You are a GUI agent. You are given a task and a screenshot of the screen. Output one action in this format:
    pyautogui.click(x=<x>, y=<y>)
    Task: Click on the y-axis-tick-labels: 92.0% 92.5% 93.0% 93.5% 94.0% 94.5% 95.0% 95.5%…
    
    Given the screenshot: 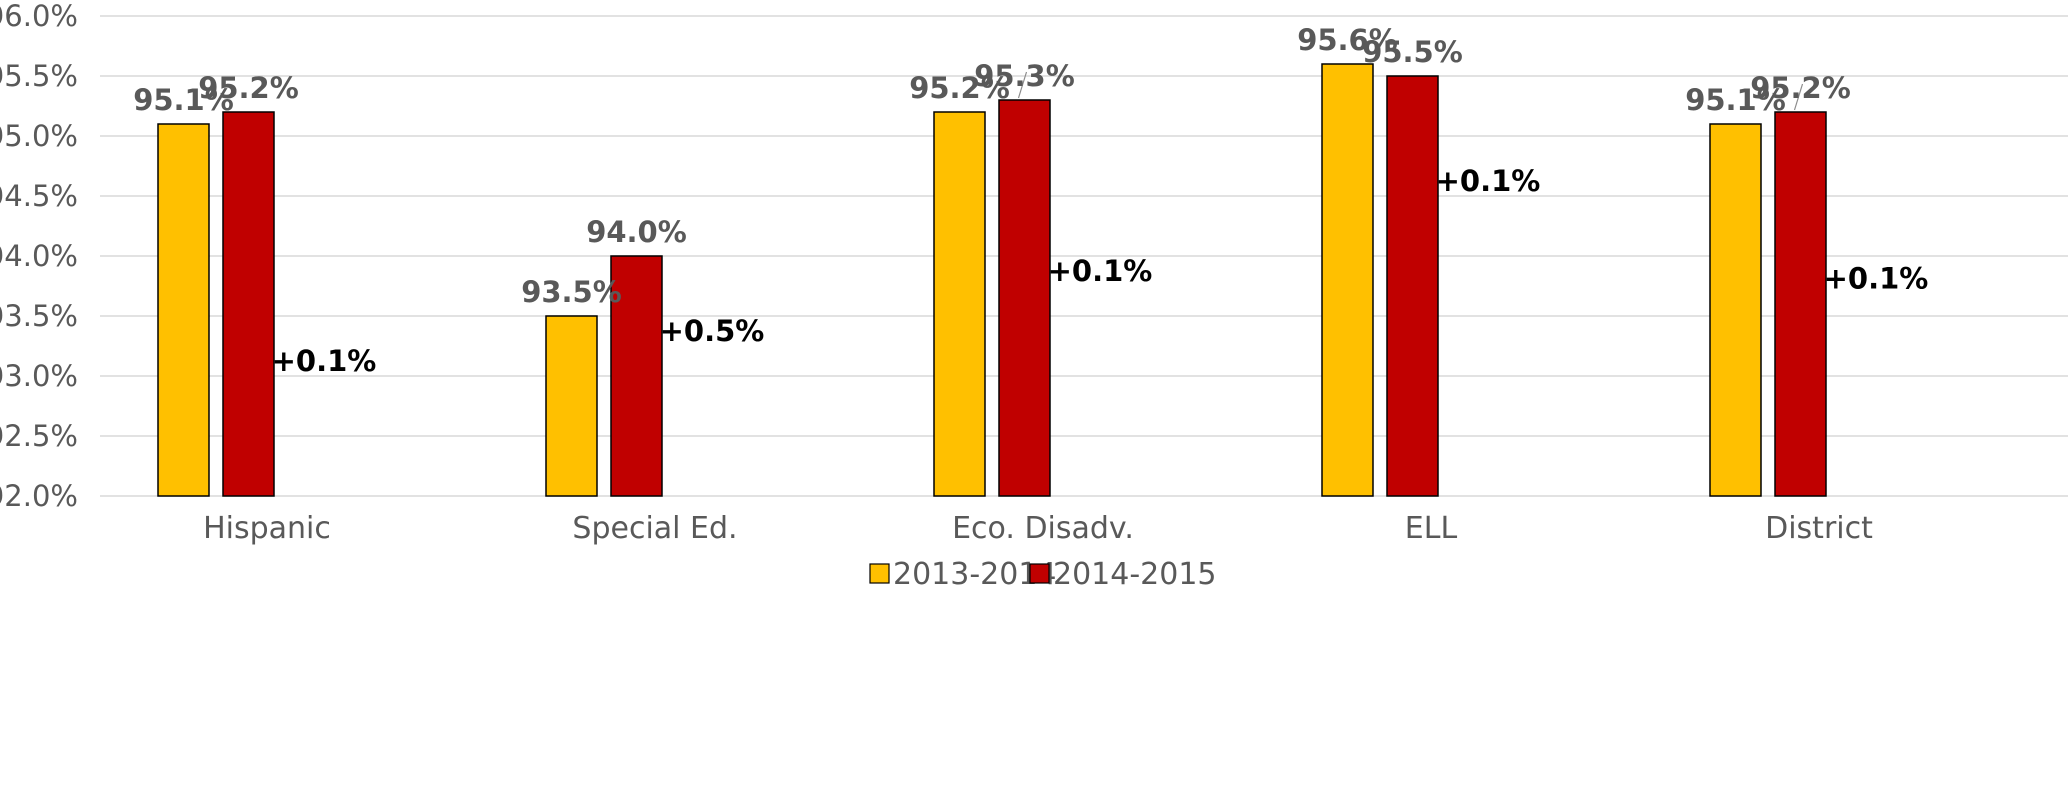 What is the action you would take?
    pyautogui.click(x=39, y=256)
    